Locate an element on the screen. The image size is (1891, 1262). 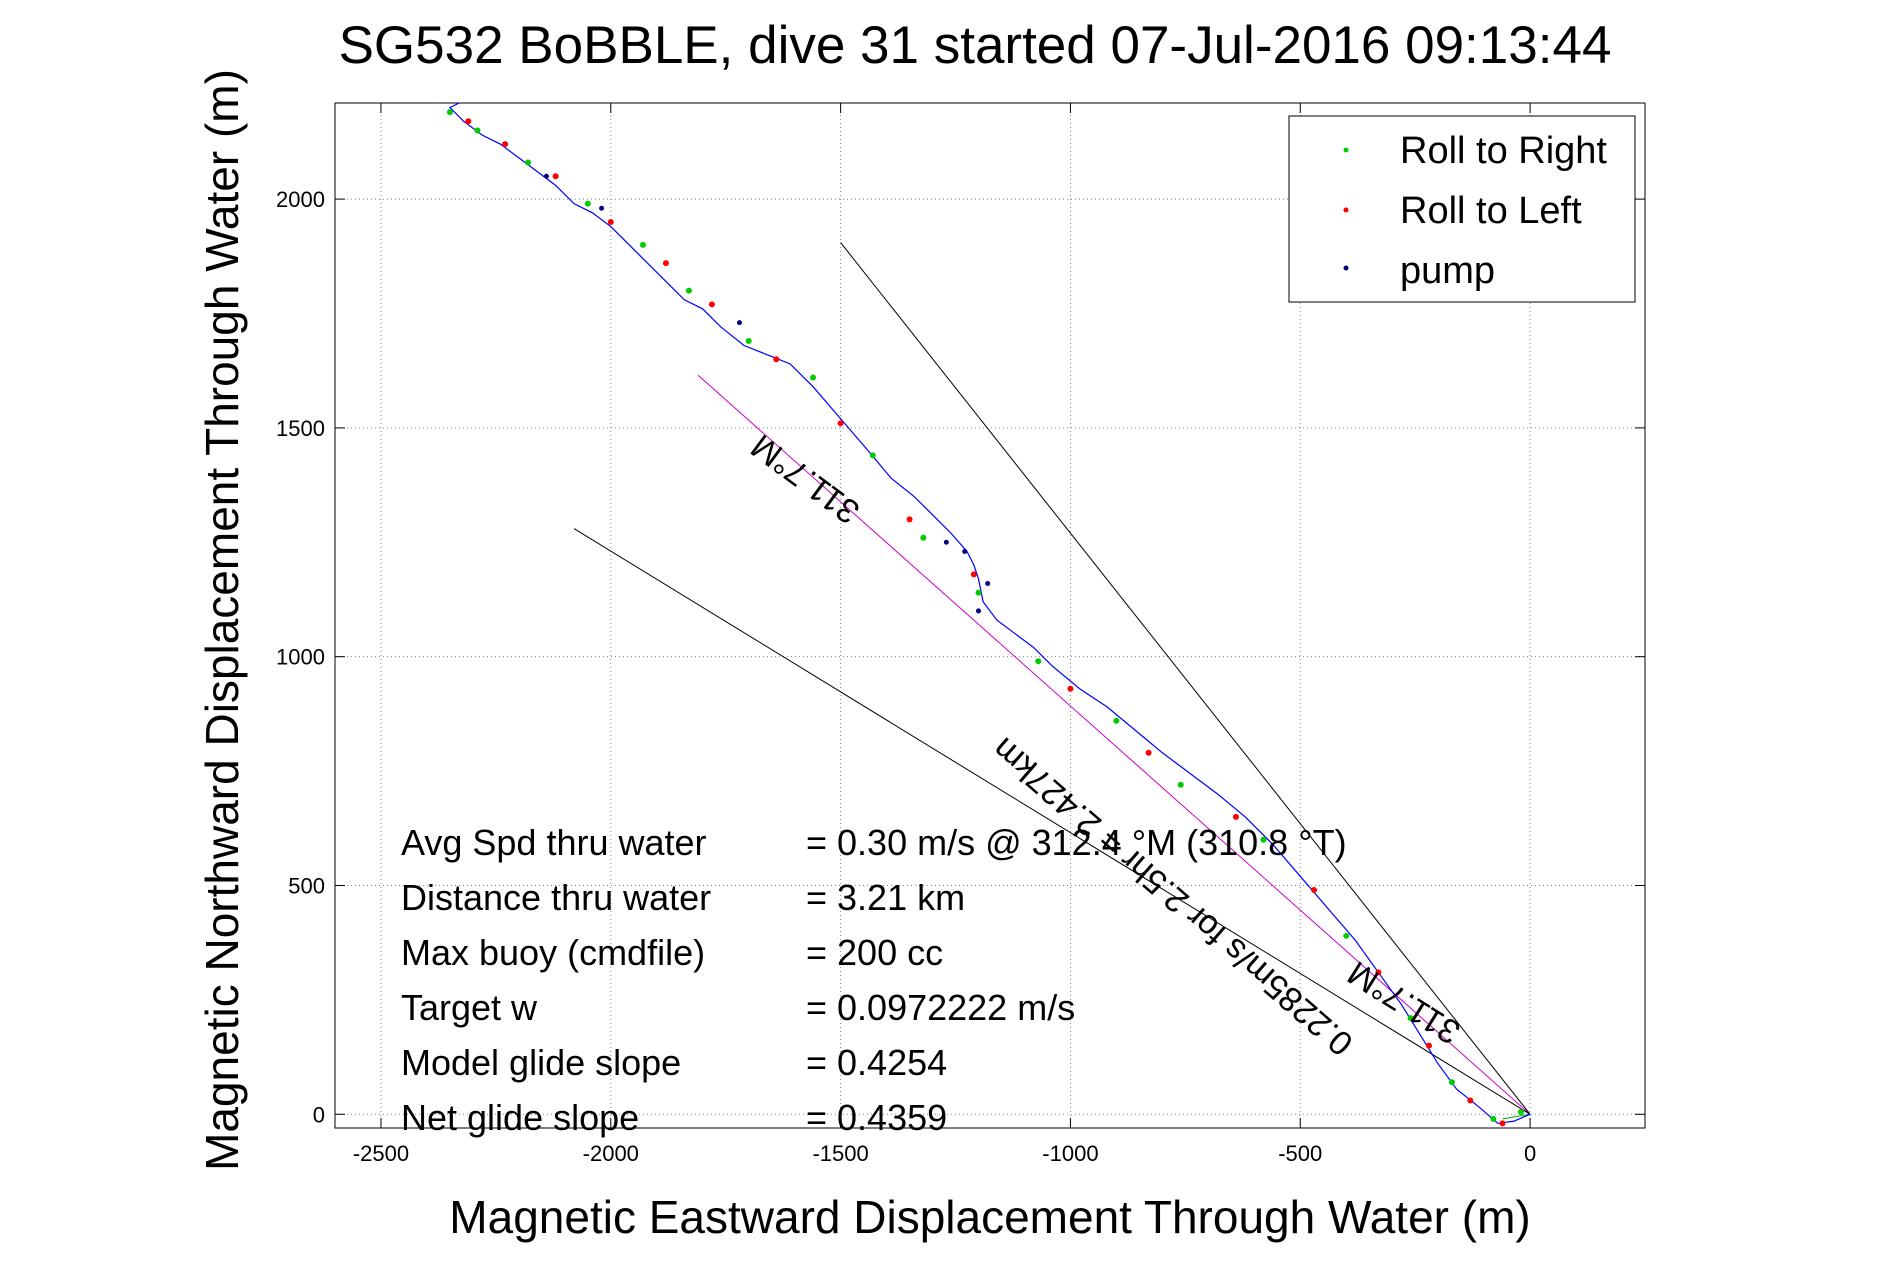
y-tick-label: 1500 is located at coordinates (300, 428).